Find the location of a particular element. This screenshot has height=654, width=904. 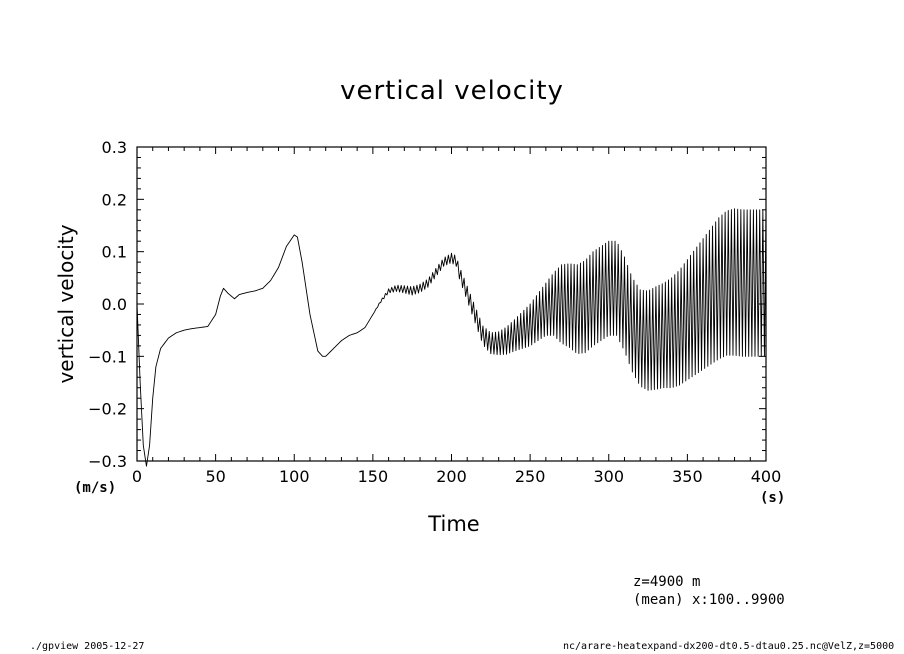

y-tick-label: −0.1 is located at coordinates (107, 356).